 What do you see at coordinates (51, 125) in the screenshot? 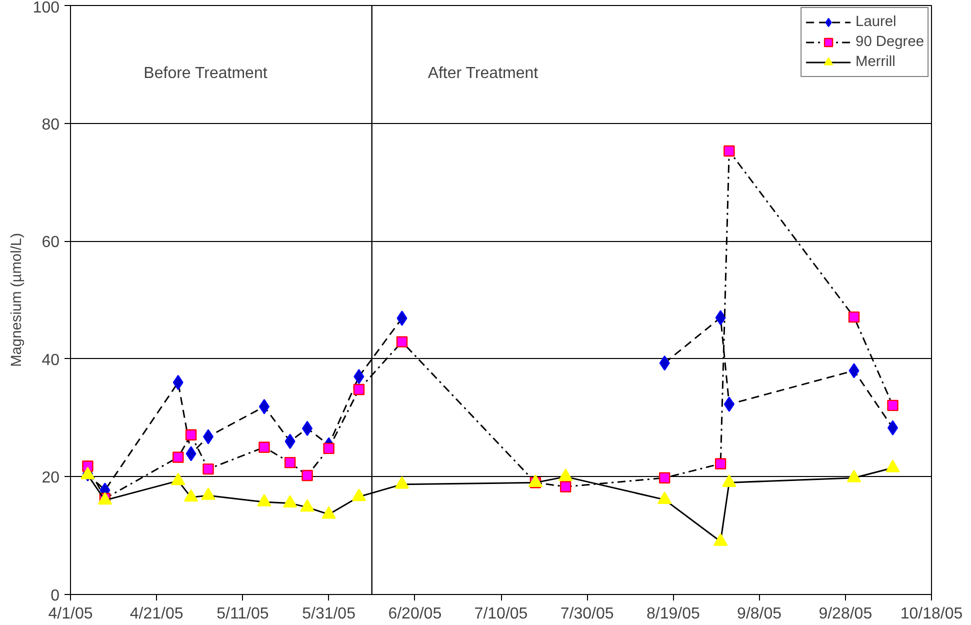
I see `y-tick-label: 80` at bounding box center [51, 125].